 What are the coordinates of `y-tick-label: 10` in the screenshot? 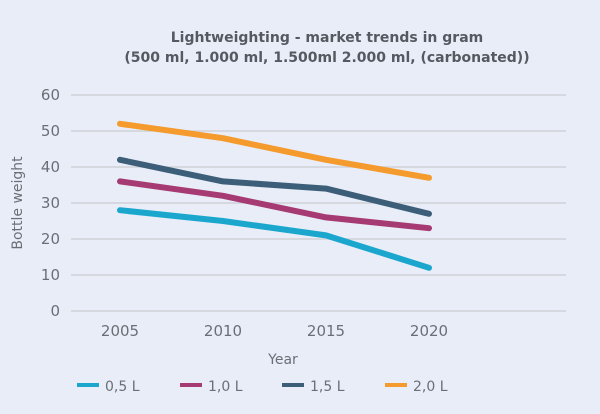 It's located at (50, 275).